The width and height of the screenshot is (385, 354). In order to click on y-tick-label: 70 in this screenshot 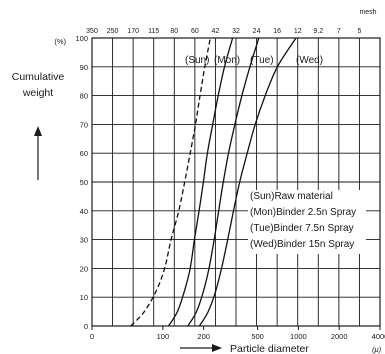, I will do `click(84, 124)`.